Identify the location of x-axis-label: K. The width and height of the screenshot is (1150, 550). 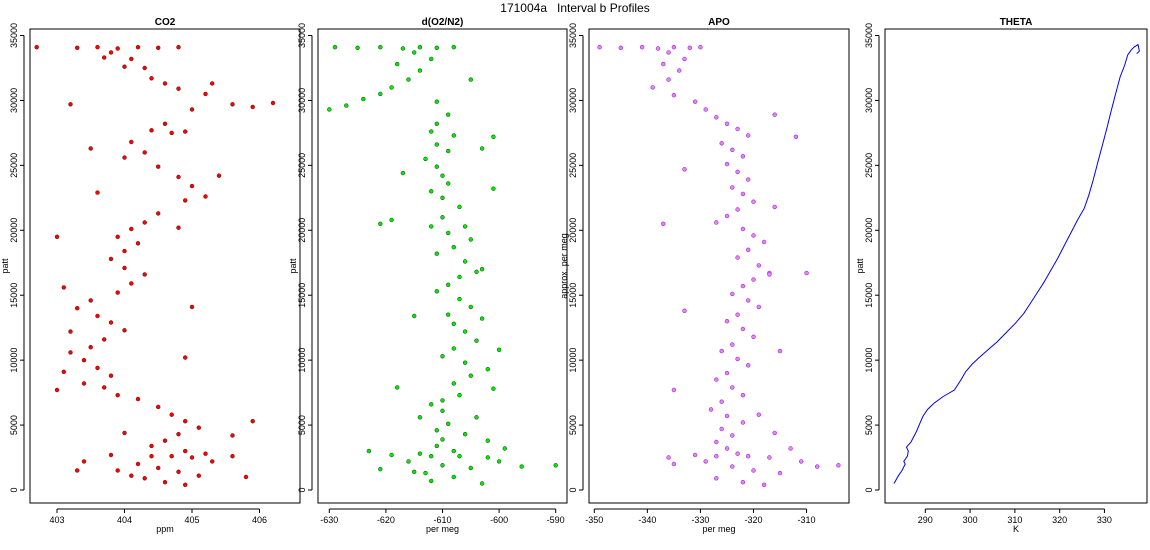
(1016, 529).